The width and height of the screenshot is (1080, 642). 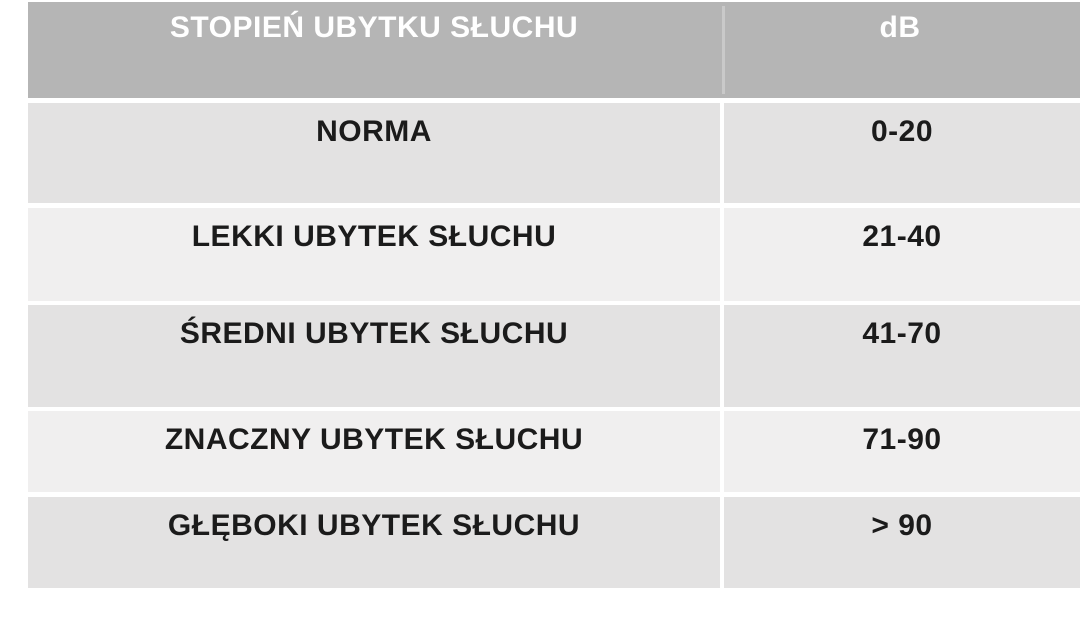 I want to click on db-range-cell: > 90, so click(x=902, y=542).